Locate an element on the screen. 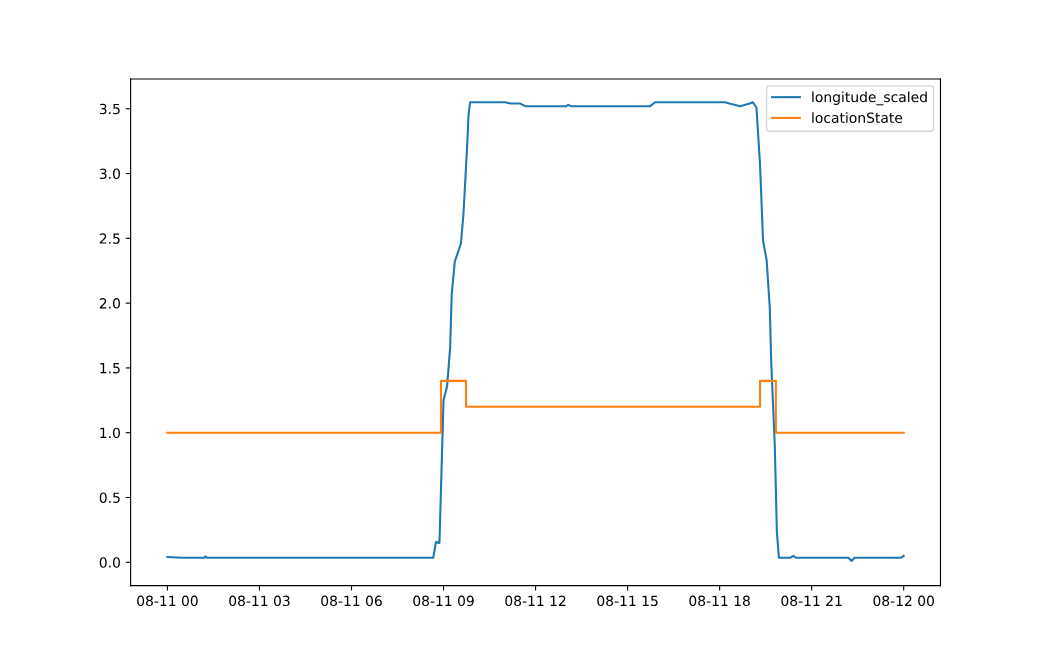  x-tick-label: 08-11 09 is located at coordinates (443, 601).